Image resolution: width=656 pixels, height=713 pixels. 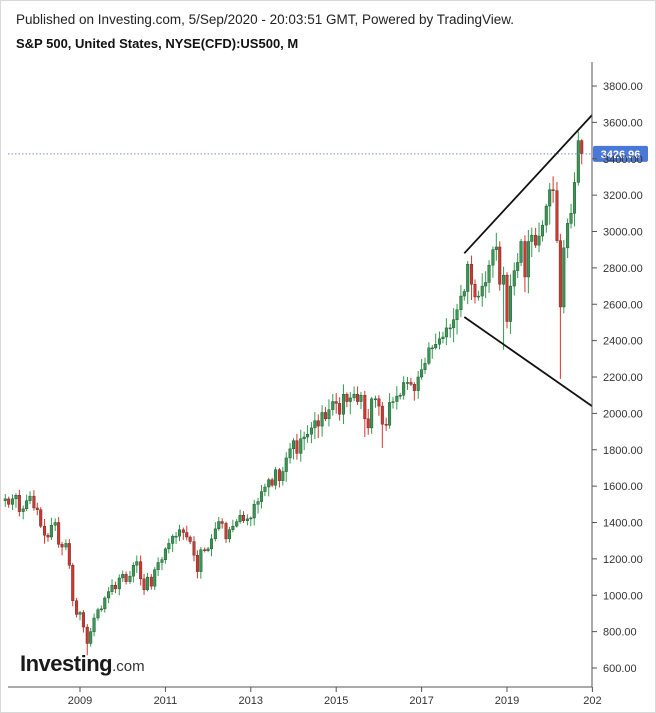 I want to click on x-tick-label: 2015, so click(x=336, y=701).